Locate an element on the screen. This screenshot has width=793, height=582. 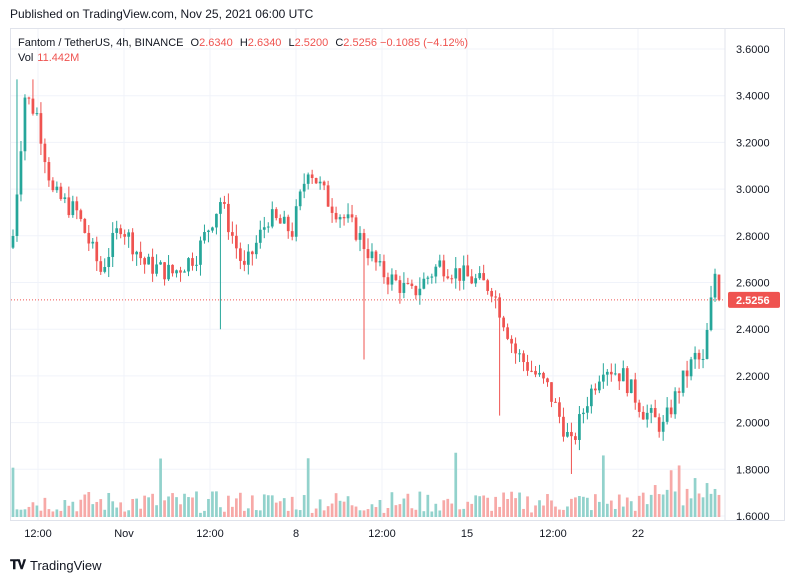
footer-brand: 𝐓𝐕 TradingView is located at coordinates (56, 565).